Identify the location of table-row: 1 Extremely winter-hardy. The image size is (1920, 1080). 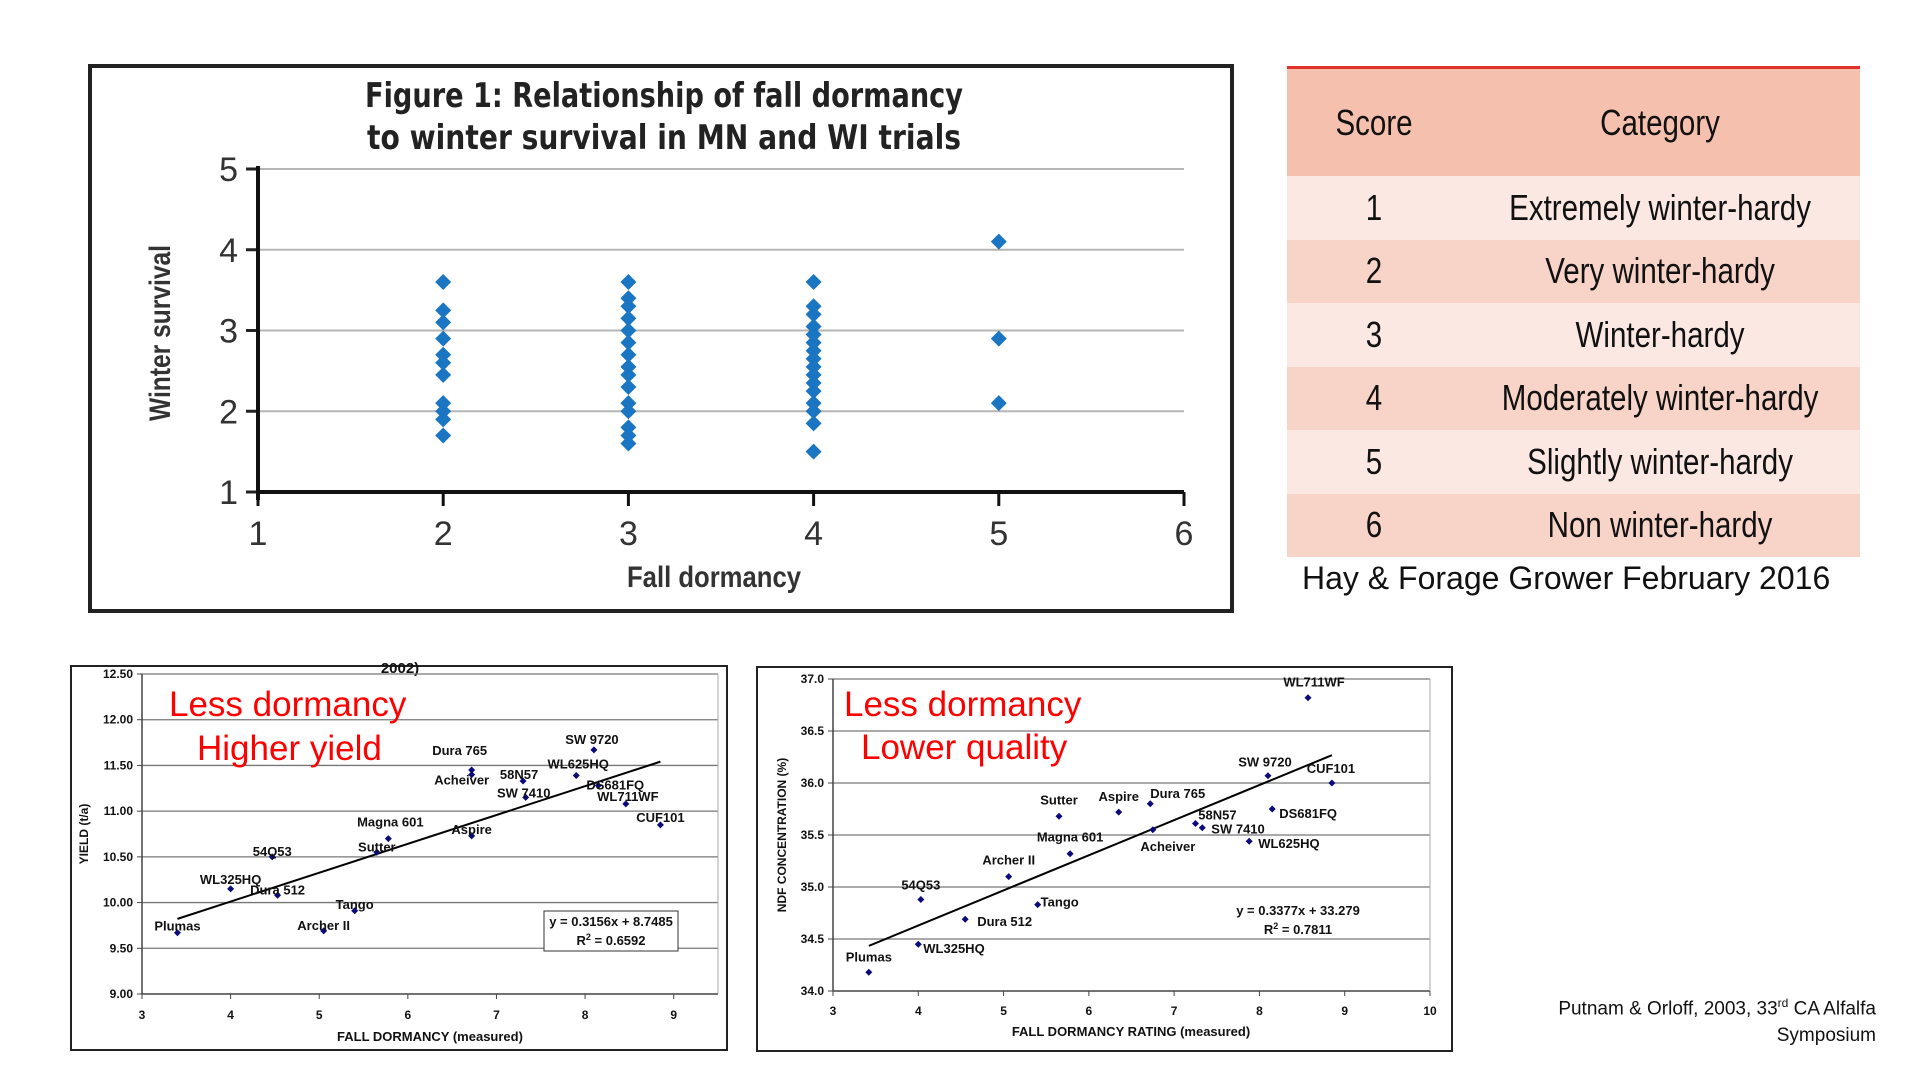
(1573, 208).